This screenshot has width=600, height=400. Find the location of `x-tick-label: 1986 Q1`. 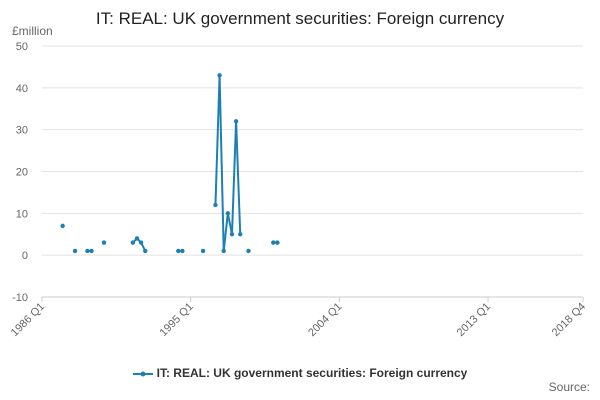

x-tick-label: 1986 Q1 is located at coordinates (28, 320).